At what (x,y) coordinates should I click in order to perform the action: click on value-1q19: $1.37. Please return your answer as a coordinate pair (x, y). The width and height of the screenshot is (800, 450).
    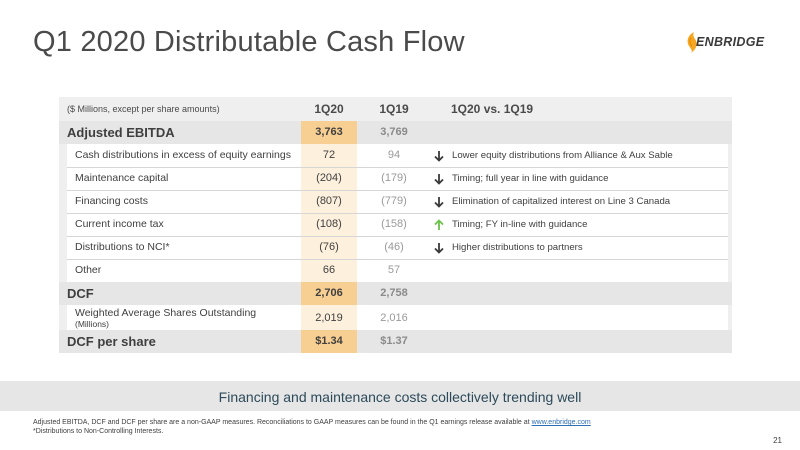
    Looking at the image, I should click on (394, 341).